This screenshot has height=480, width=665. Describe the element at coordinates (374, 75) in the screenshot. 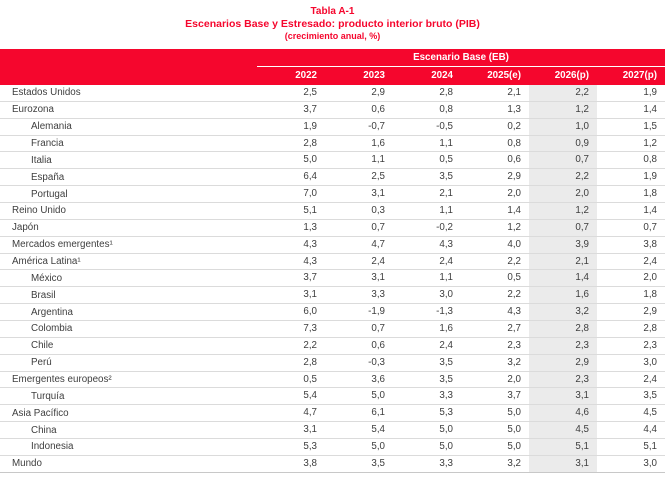

I see `column-header-2023: 2023` at that location.